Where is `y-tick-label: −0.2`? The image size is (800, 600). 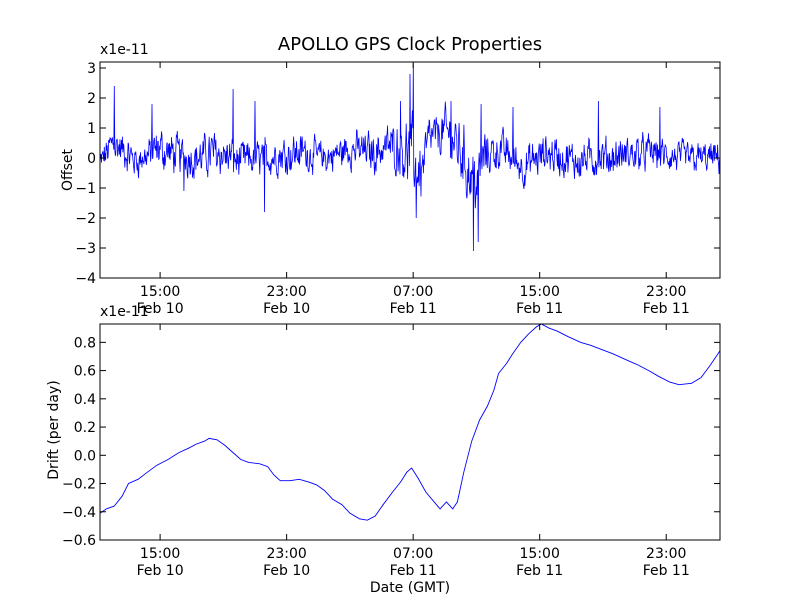
y-tick-label: −0.2 is located at coordinates (79, 485).